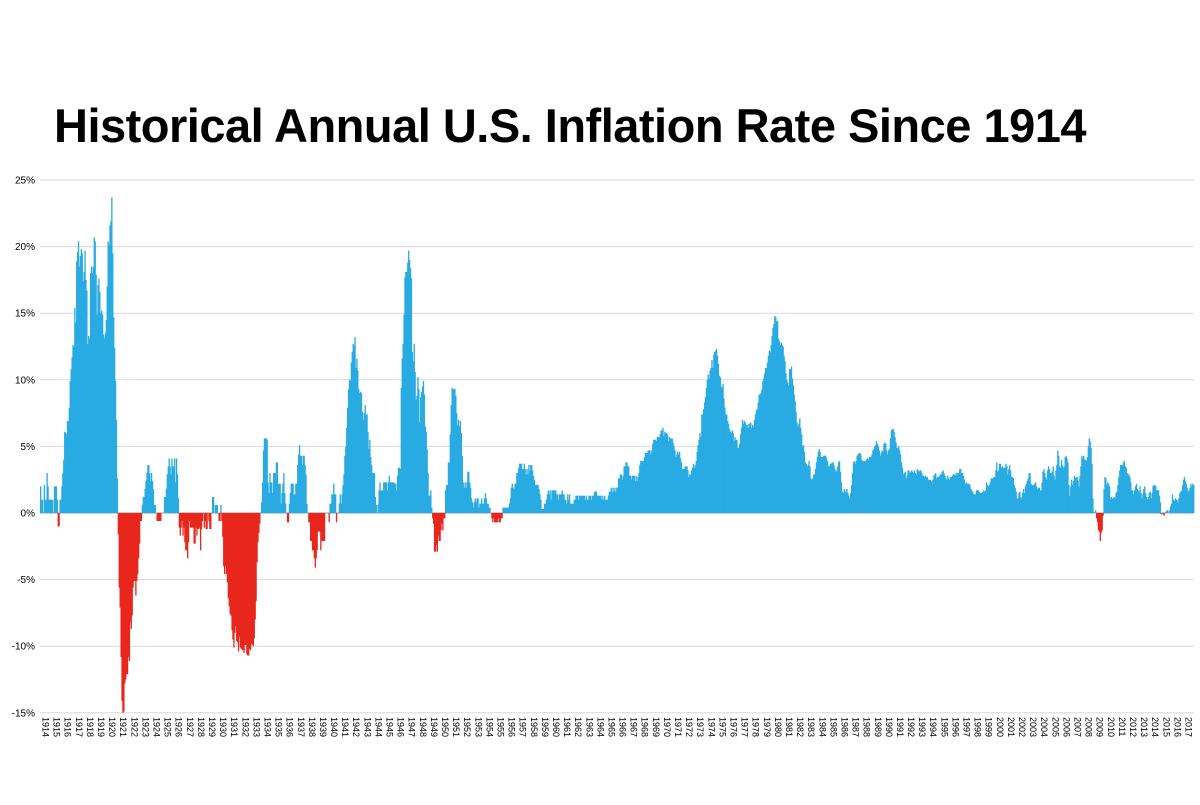 The width and height of the screenshot is (1200, 805). Describe the element at coordinates (767, 727) in the screenshot. I see `x-axis-year-label: 1979` at that location.